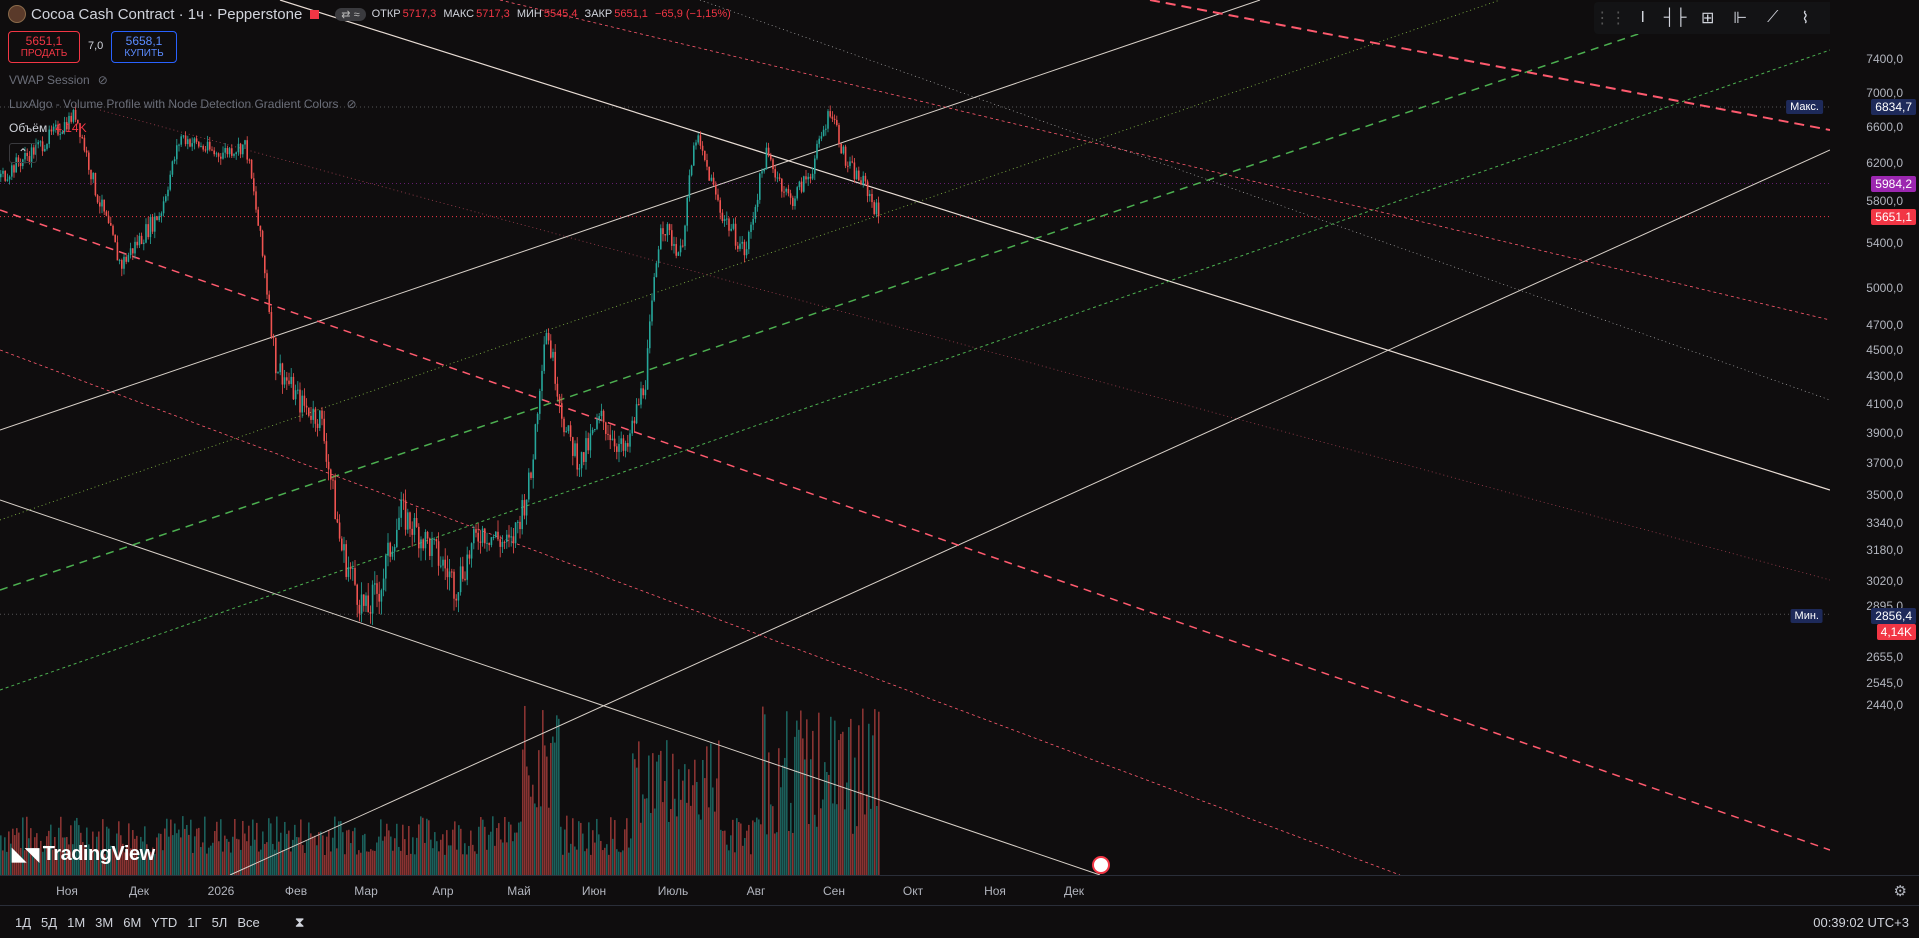 The width and height of the screenshot is (1919, 938). I want to click on volume-legend: Объём 4,14K, so click(48, 128).